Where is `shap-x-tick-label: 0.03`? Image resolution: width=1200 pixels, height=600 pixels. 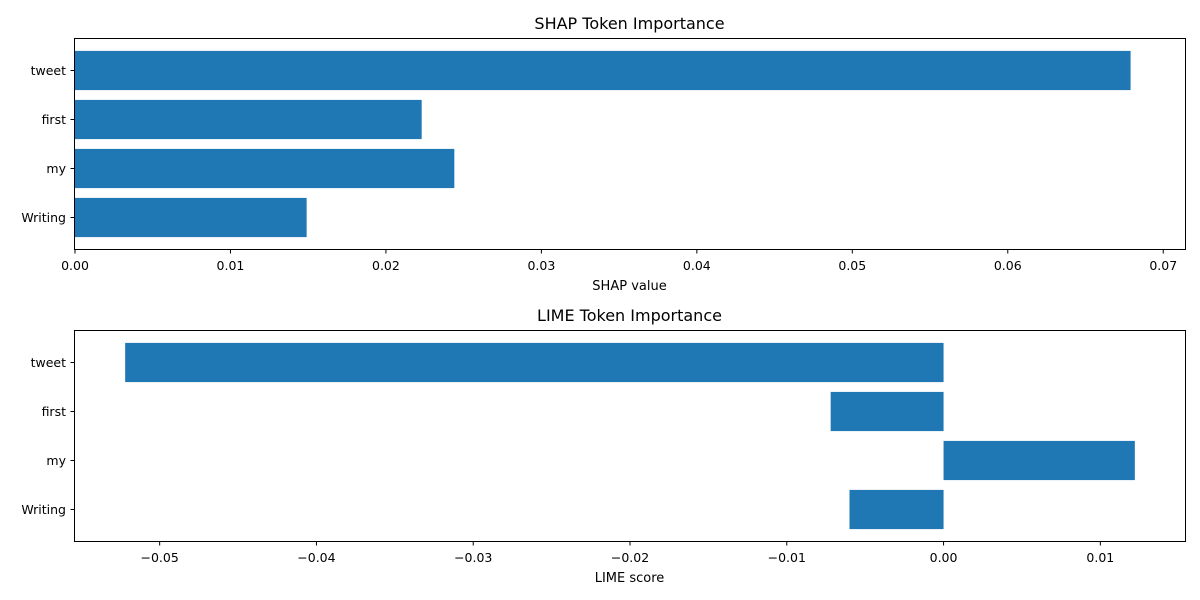 shap-x-tick-label: 0.03 is located at coordinates (541, 265).